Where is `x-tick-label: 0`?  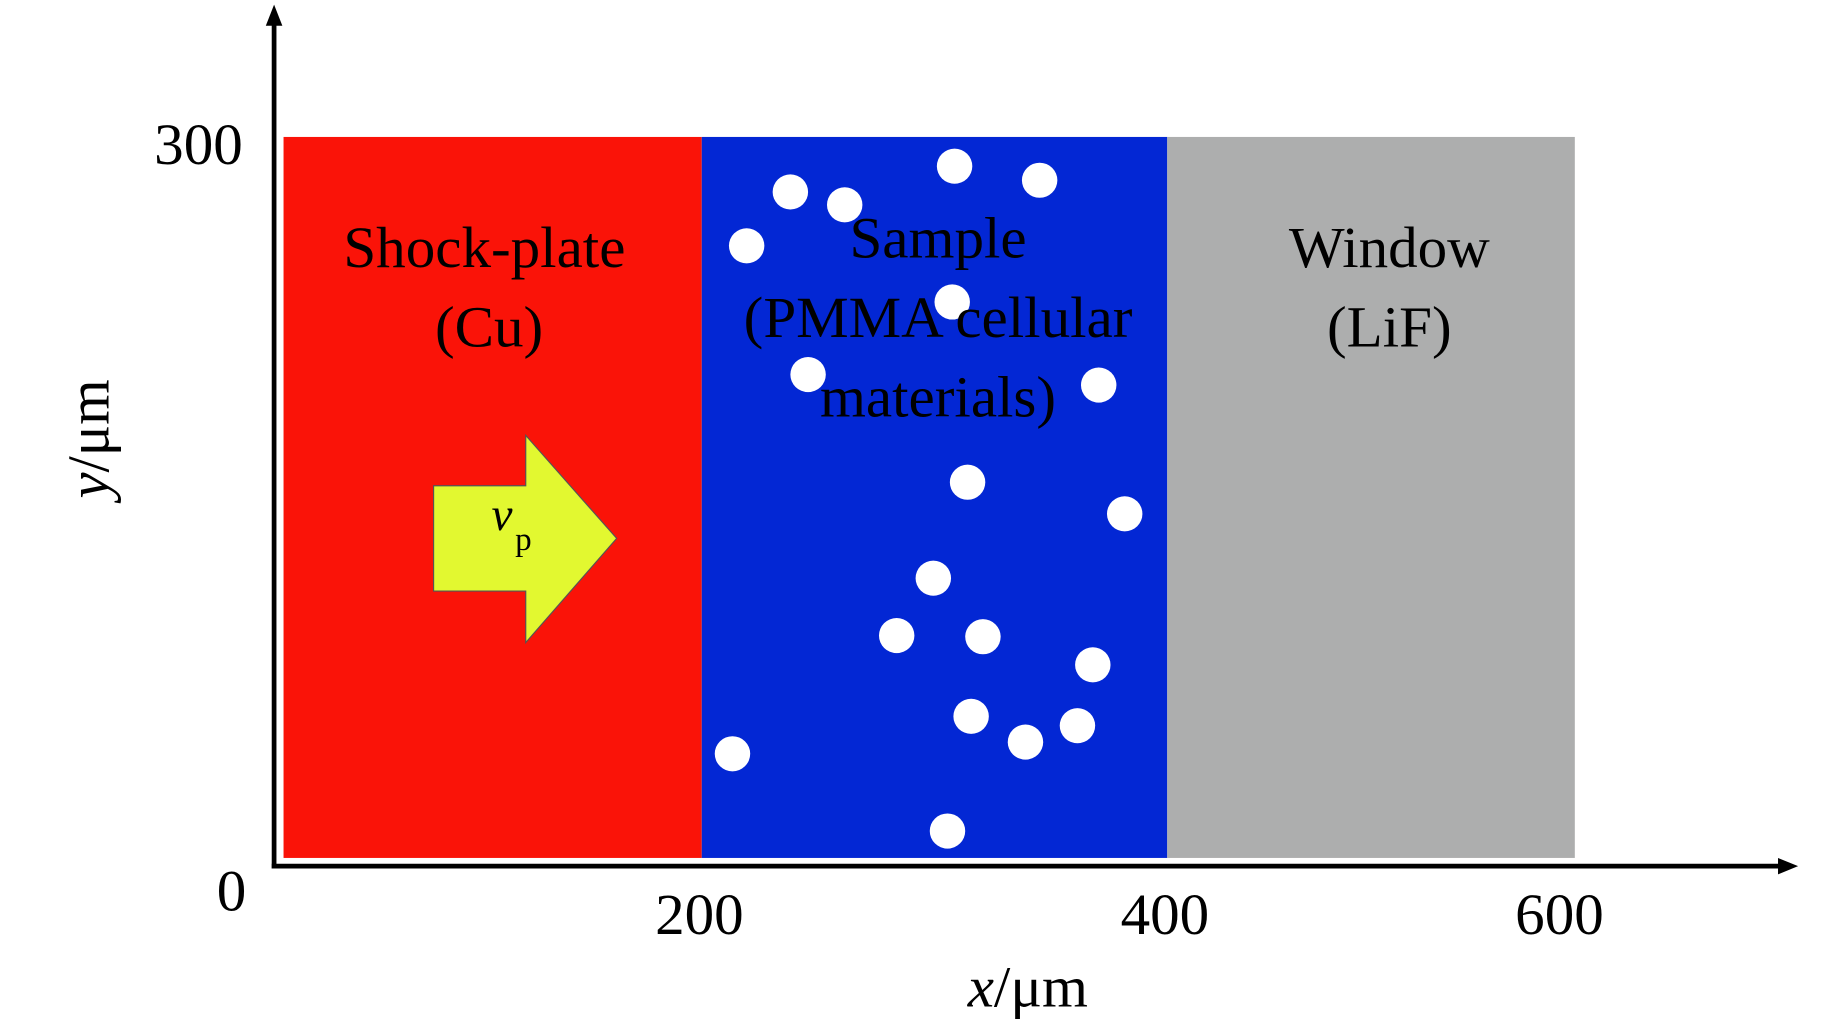
x-tick-label: 0 is located at coordinates (232, 891).